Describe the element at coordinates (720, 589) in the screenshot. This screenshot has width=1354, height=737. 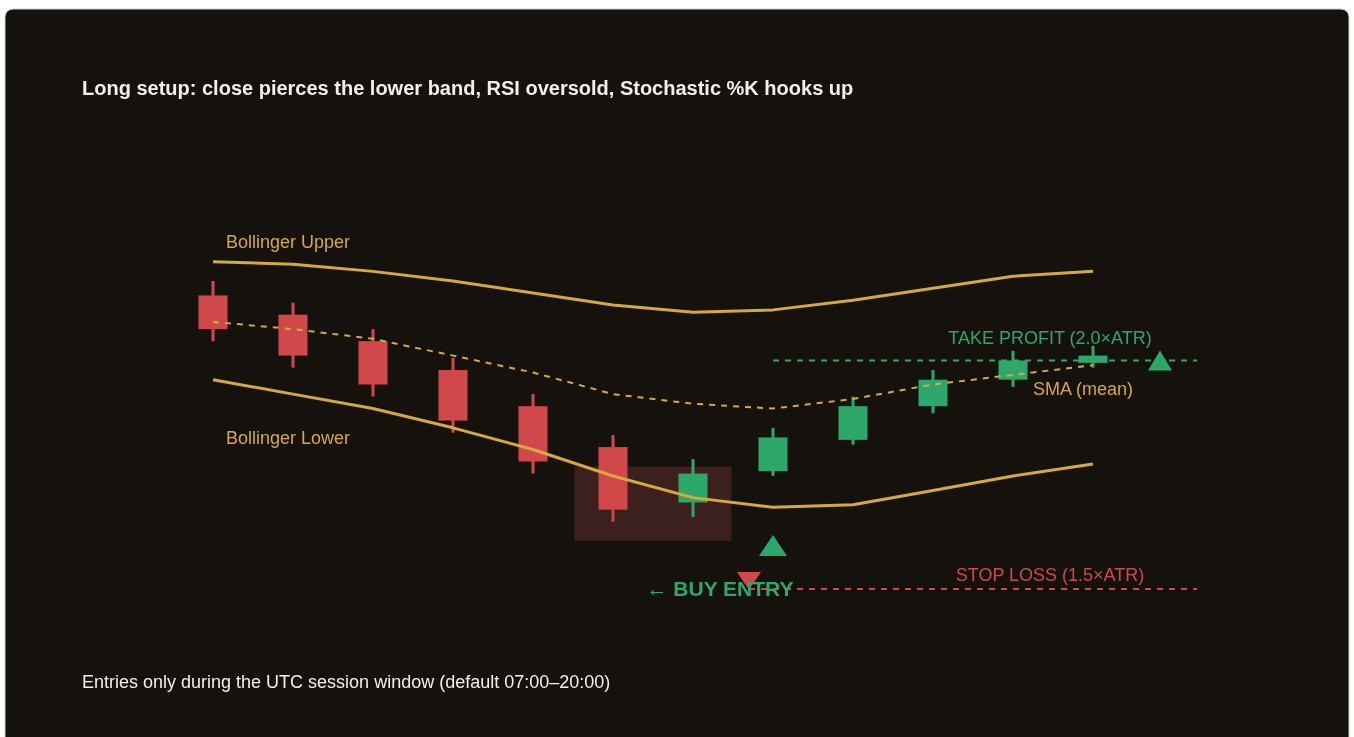
I see `text: ← BUY ENTRY` at that location.